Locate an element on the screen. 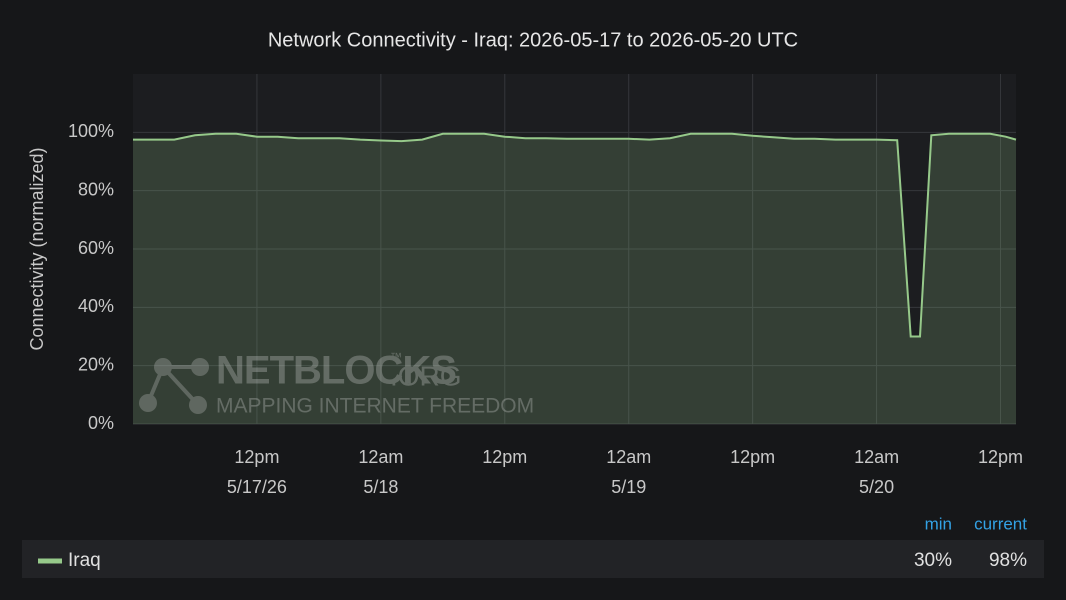 The height and width of the screenshot is (600, 1066). legend-row is located at coordinates (533, 559).